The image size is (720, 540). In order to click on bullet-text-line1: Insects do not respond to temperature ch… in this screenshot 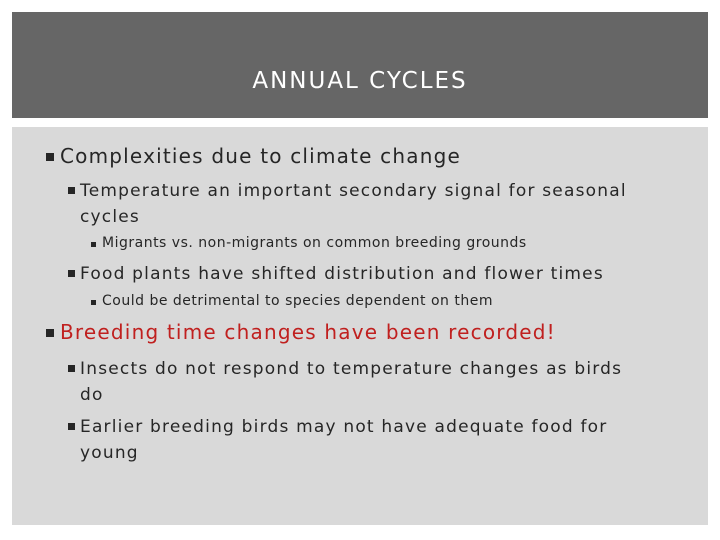, I will do `click(351, 369)`.